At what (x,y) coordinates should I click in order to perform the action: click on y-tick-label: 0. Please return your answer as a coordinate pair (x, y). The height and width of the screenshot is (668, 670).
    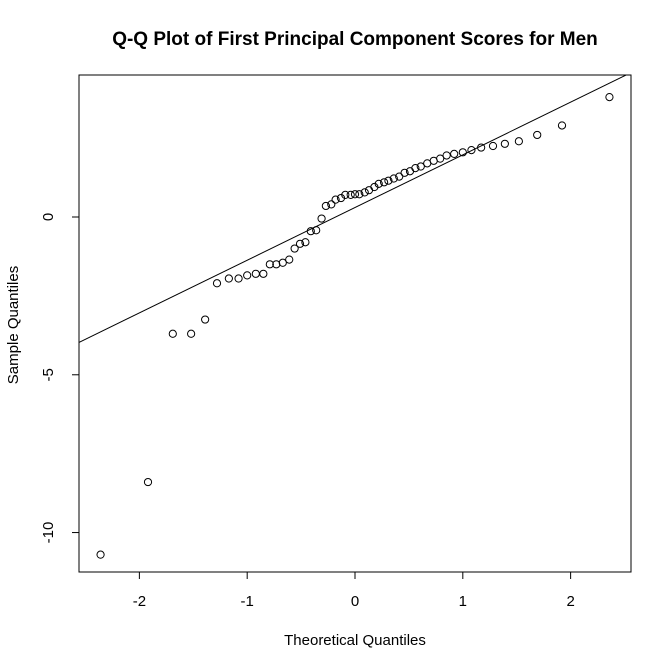
    Looking at the image, I should click on (48, 217).